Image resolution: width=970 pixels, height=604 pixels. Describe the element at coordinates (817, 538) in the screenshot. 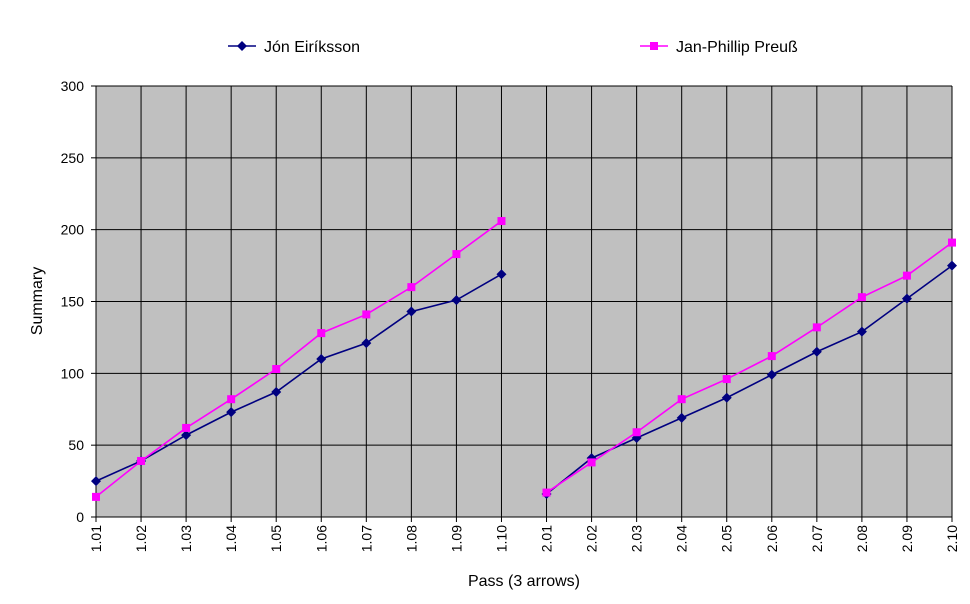

I see `x-tick-label: 2.07` at that location.